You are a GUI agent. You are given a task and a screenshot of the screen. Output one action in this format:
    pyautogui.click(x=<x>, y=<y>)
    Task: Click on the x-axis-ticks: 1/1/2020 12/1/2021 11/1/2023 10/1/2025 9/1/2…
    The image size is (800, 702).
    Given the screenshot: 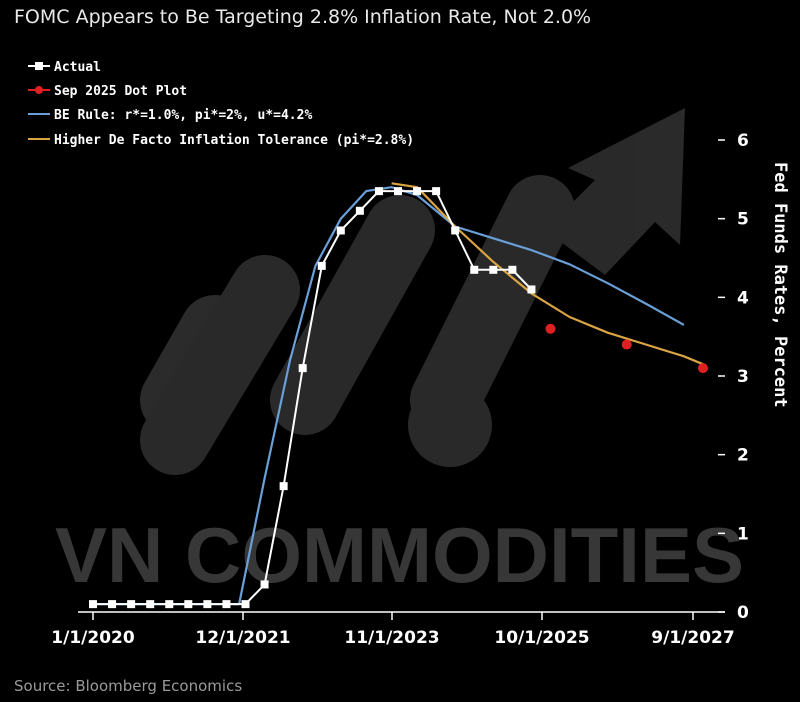 What is the action you would take?
    pyautogui.click(x=393, y=630)
    